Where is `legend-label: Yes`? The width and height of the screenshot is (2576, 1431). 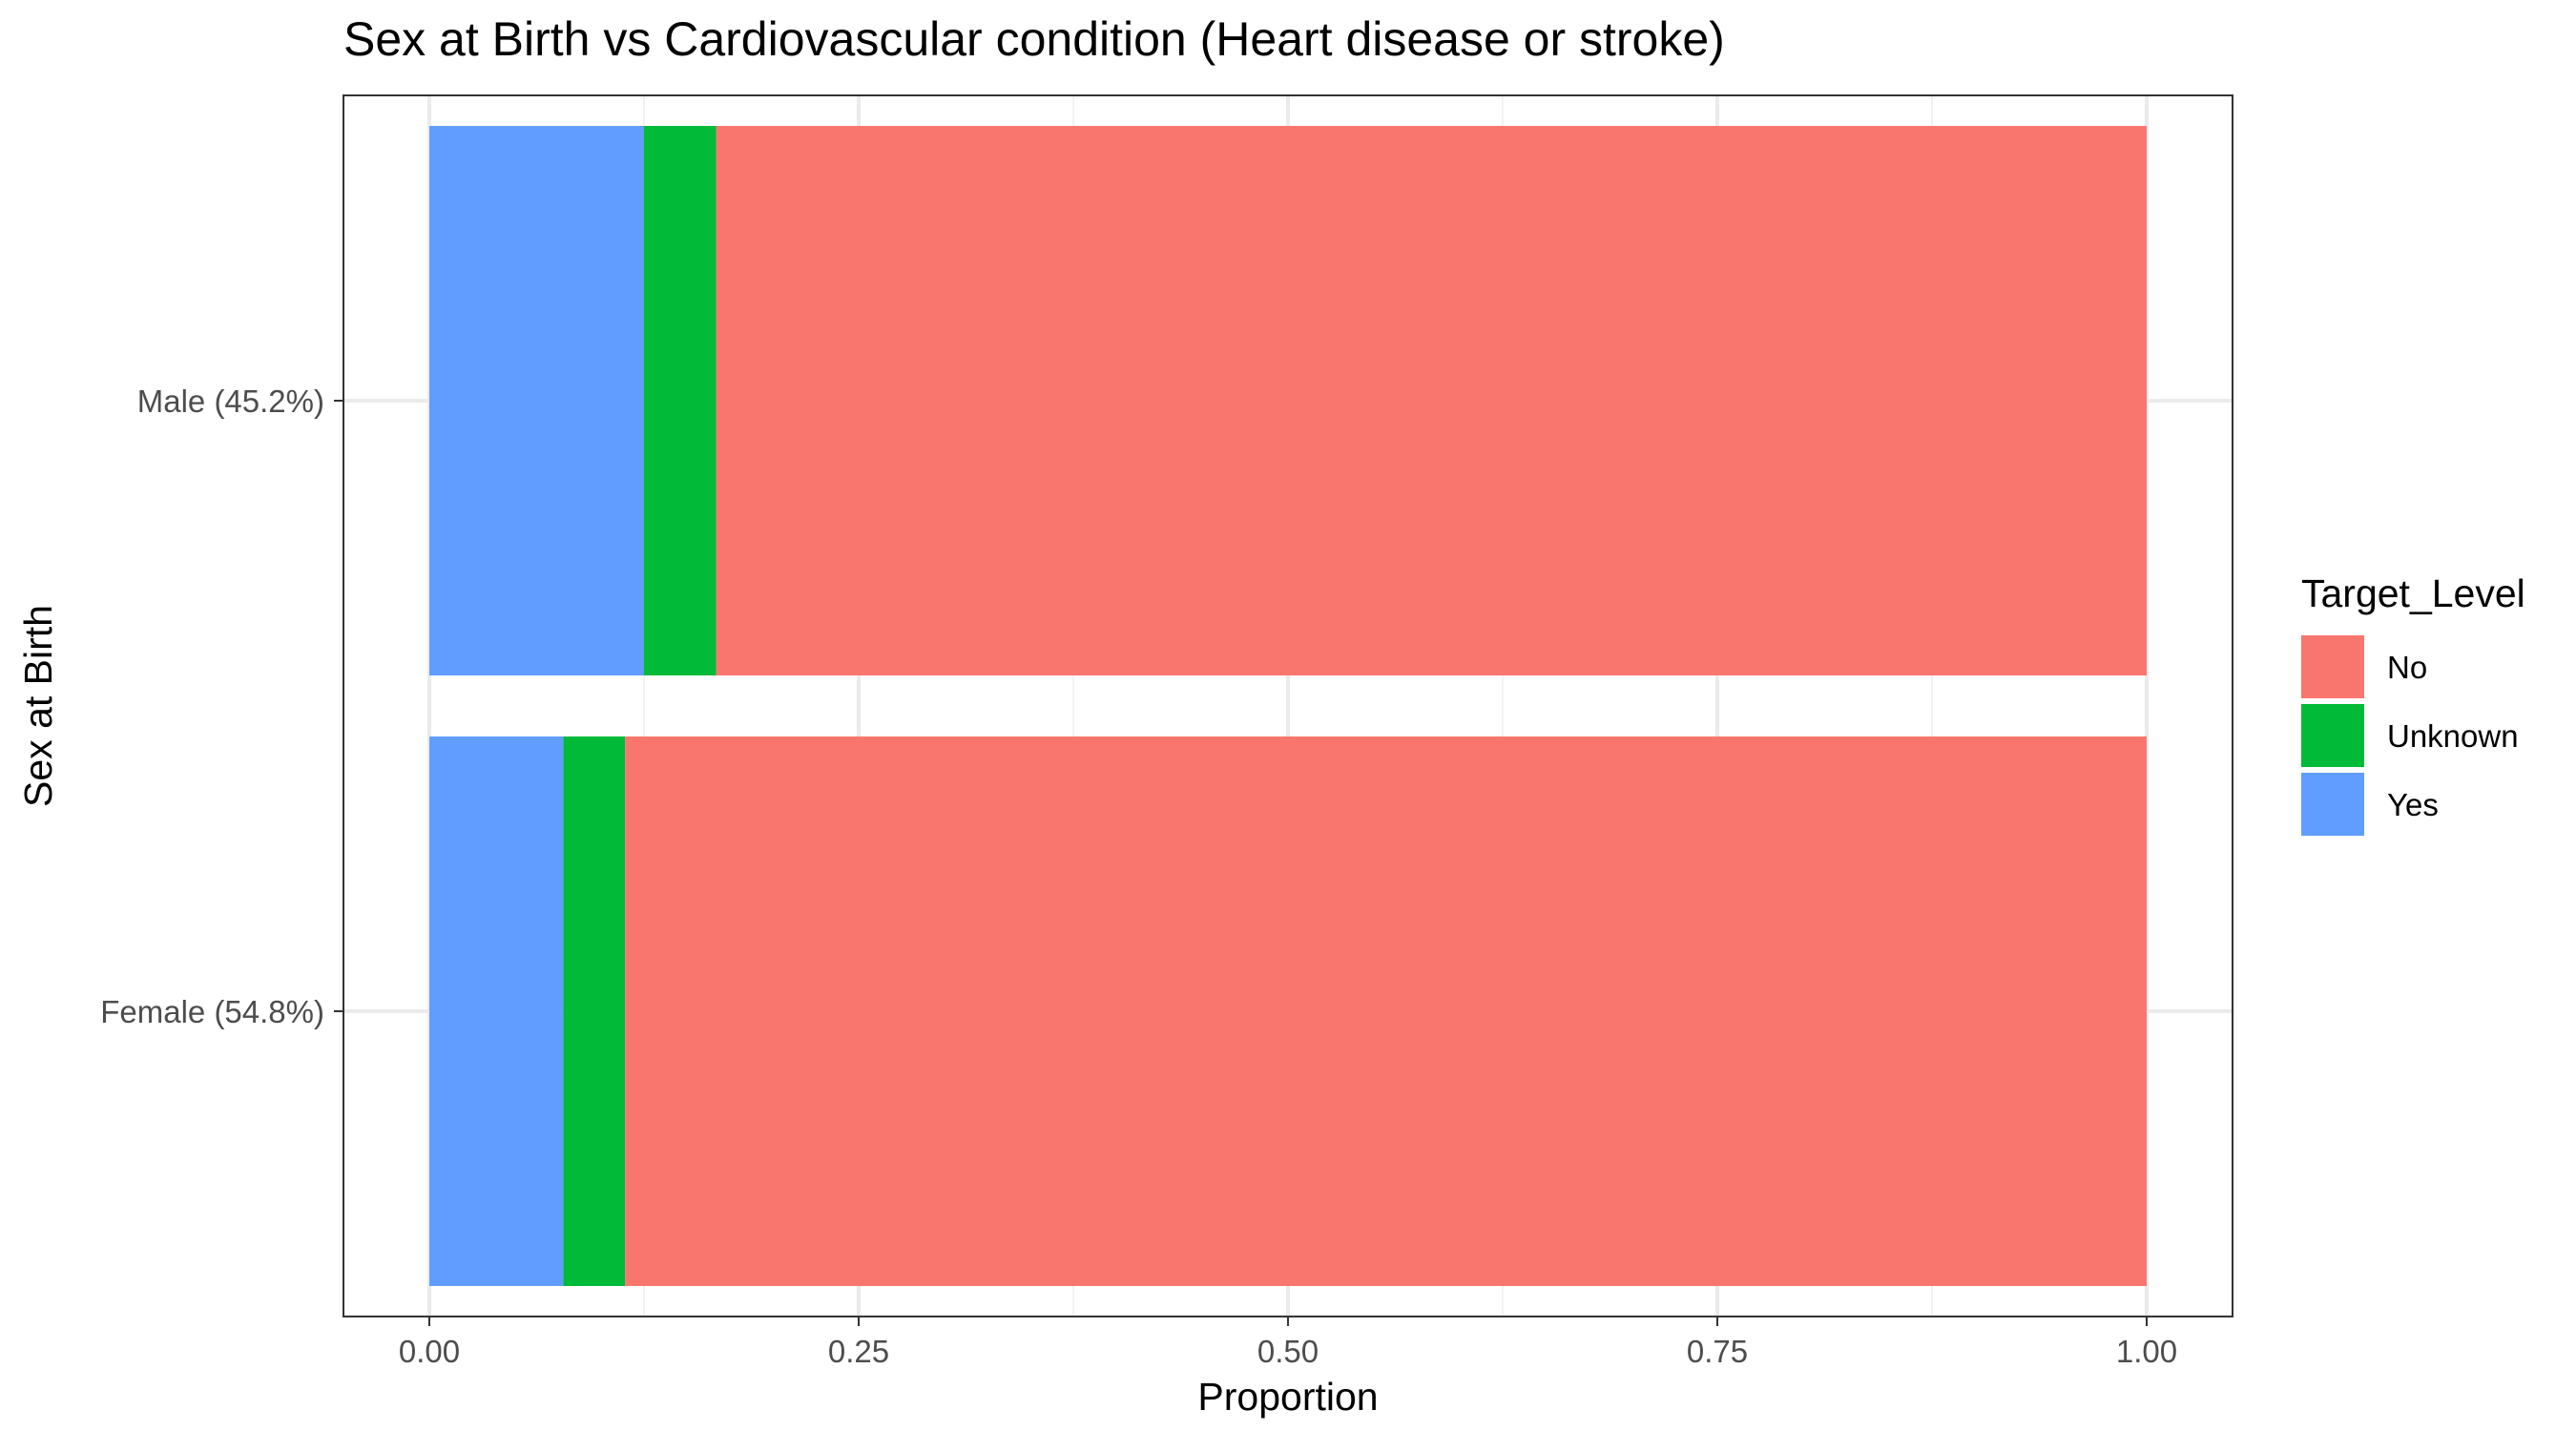 legend-label: Yes is located at coordinates (2413, 804).